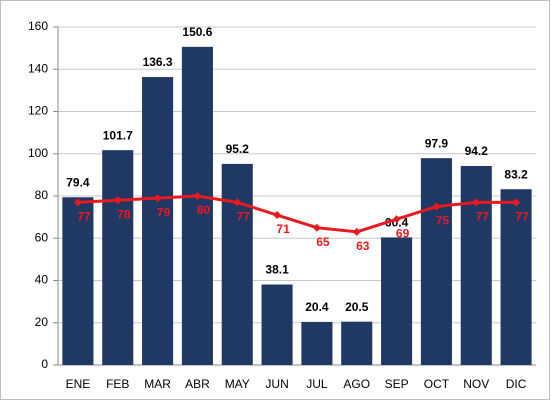  I want to click on x-tick-label: JUN, so click(276, 384).